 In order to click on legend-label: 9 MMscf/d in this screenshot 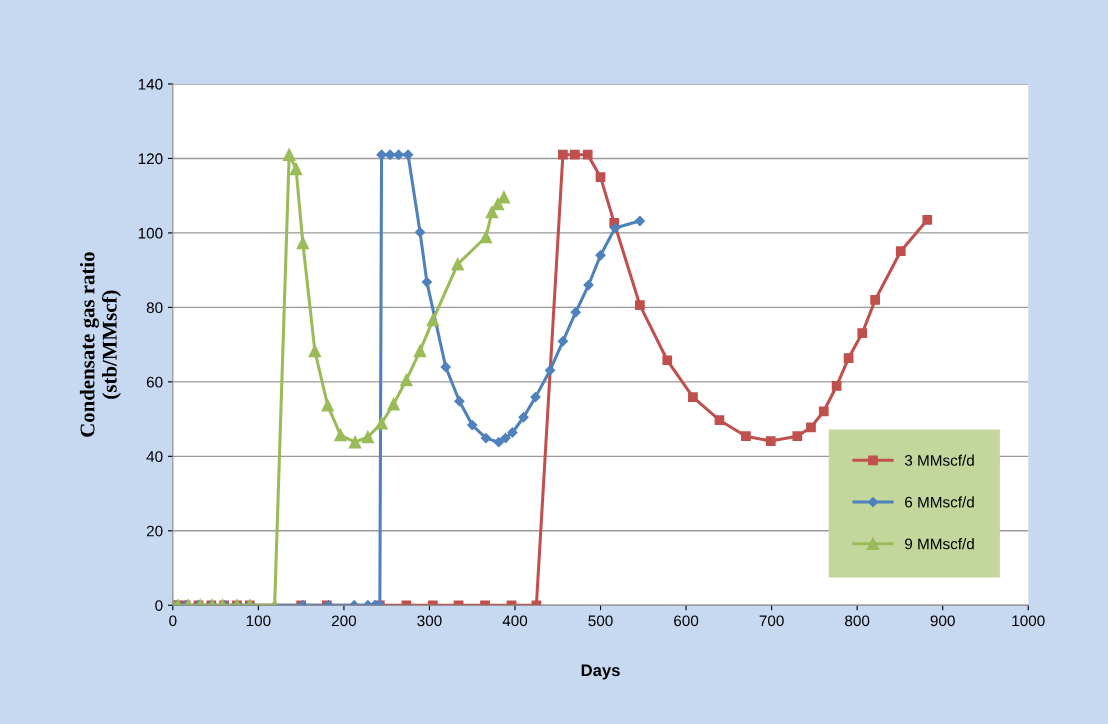, I will do `click(939, 544)`.